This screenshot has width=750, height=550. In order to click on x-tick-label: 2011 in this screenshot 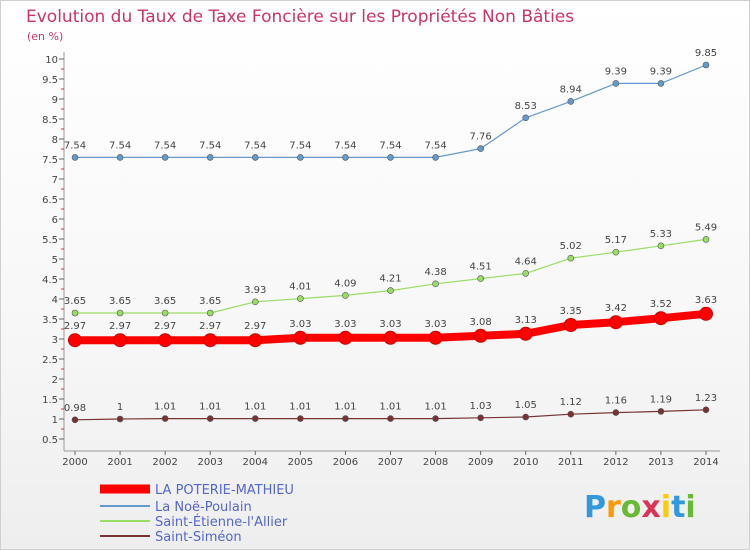, I will do `click(570, 462)`.